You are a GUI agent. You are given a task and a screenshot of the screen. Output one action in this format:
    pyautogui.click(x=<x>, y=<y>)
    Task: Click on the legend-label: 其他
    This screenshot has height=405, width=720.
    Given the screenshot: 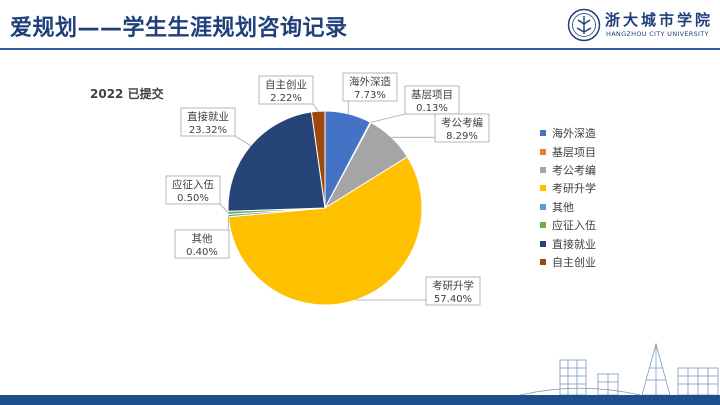 What is the action you would take?
    pyautogui.click(x=563, y=207)
    